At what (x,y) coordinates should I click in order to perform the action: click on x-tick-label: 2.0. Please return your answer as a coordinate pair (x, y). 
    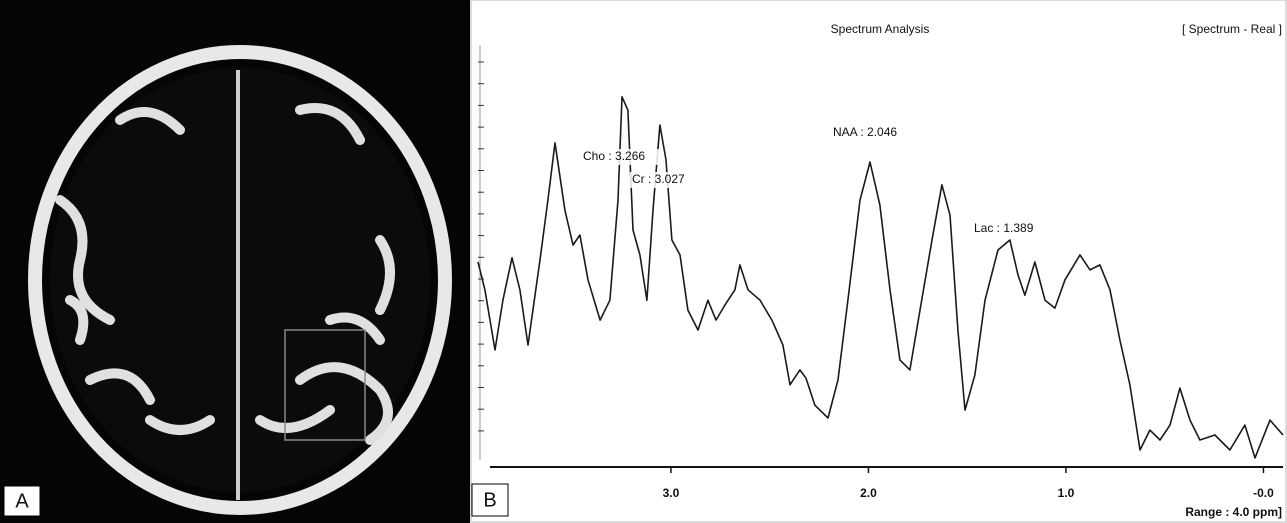
    Looking at the image, I should click on (868, 493).